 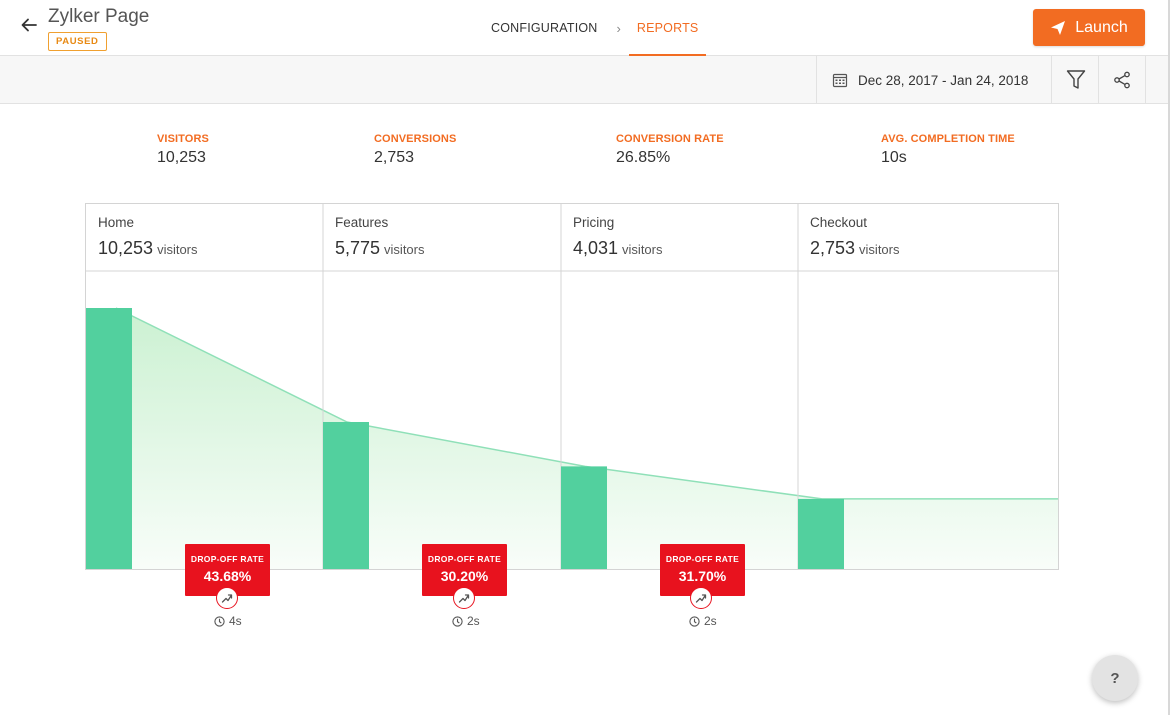 I want to click on metric-value: 2,753, so click(x=394, y=157).